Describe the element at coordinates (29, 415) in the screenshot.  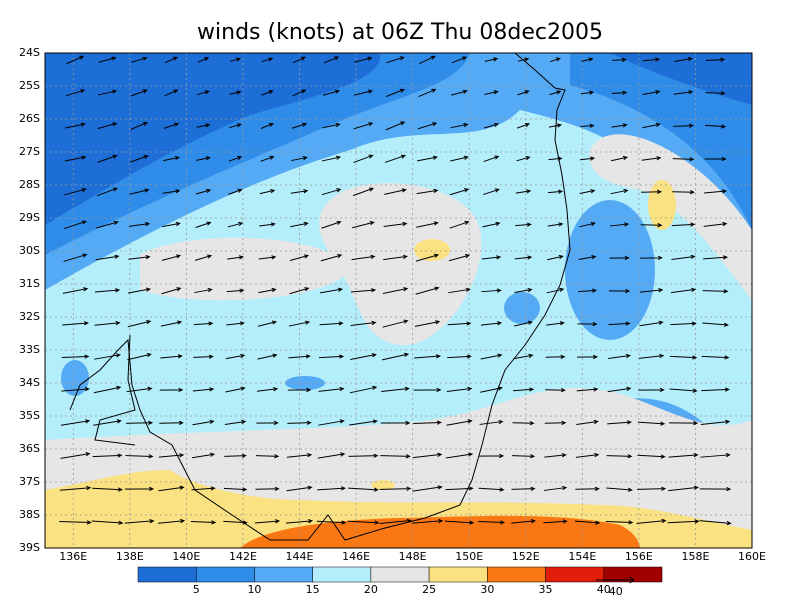
I see `lat-label: 35S` at that location.